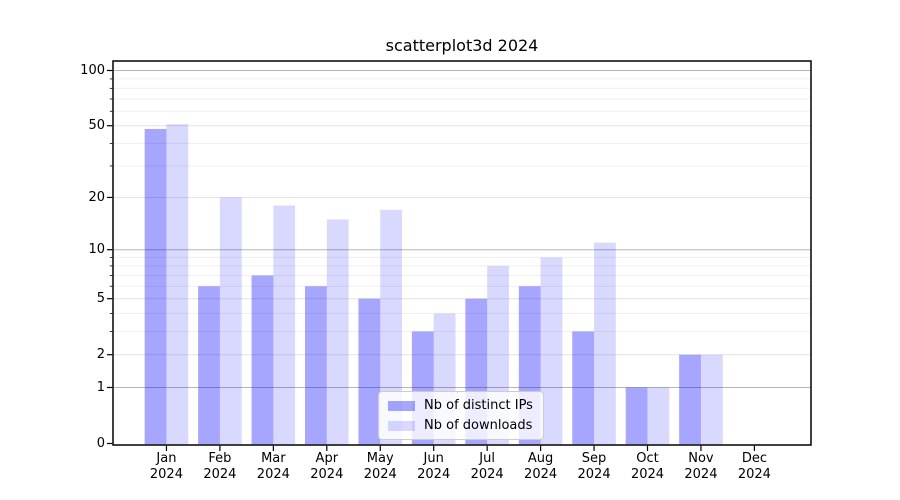  I want to click on legend: Nb of distinct IPs Nb of downloads, so click(461, 415).